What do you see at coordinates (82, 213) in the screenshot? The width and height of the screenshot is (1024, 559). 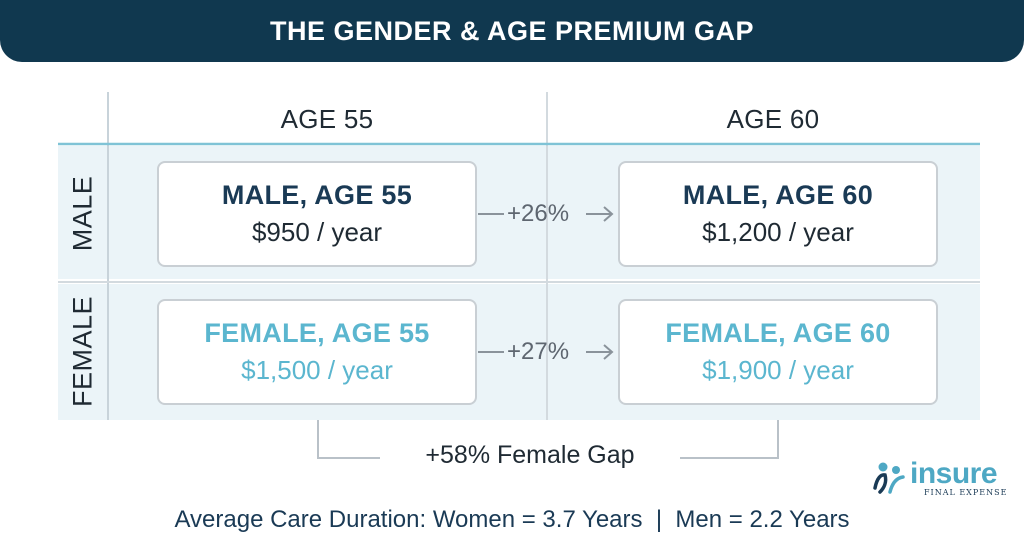 I see `row-label-male: MALE` at bounding box center [82, 213].